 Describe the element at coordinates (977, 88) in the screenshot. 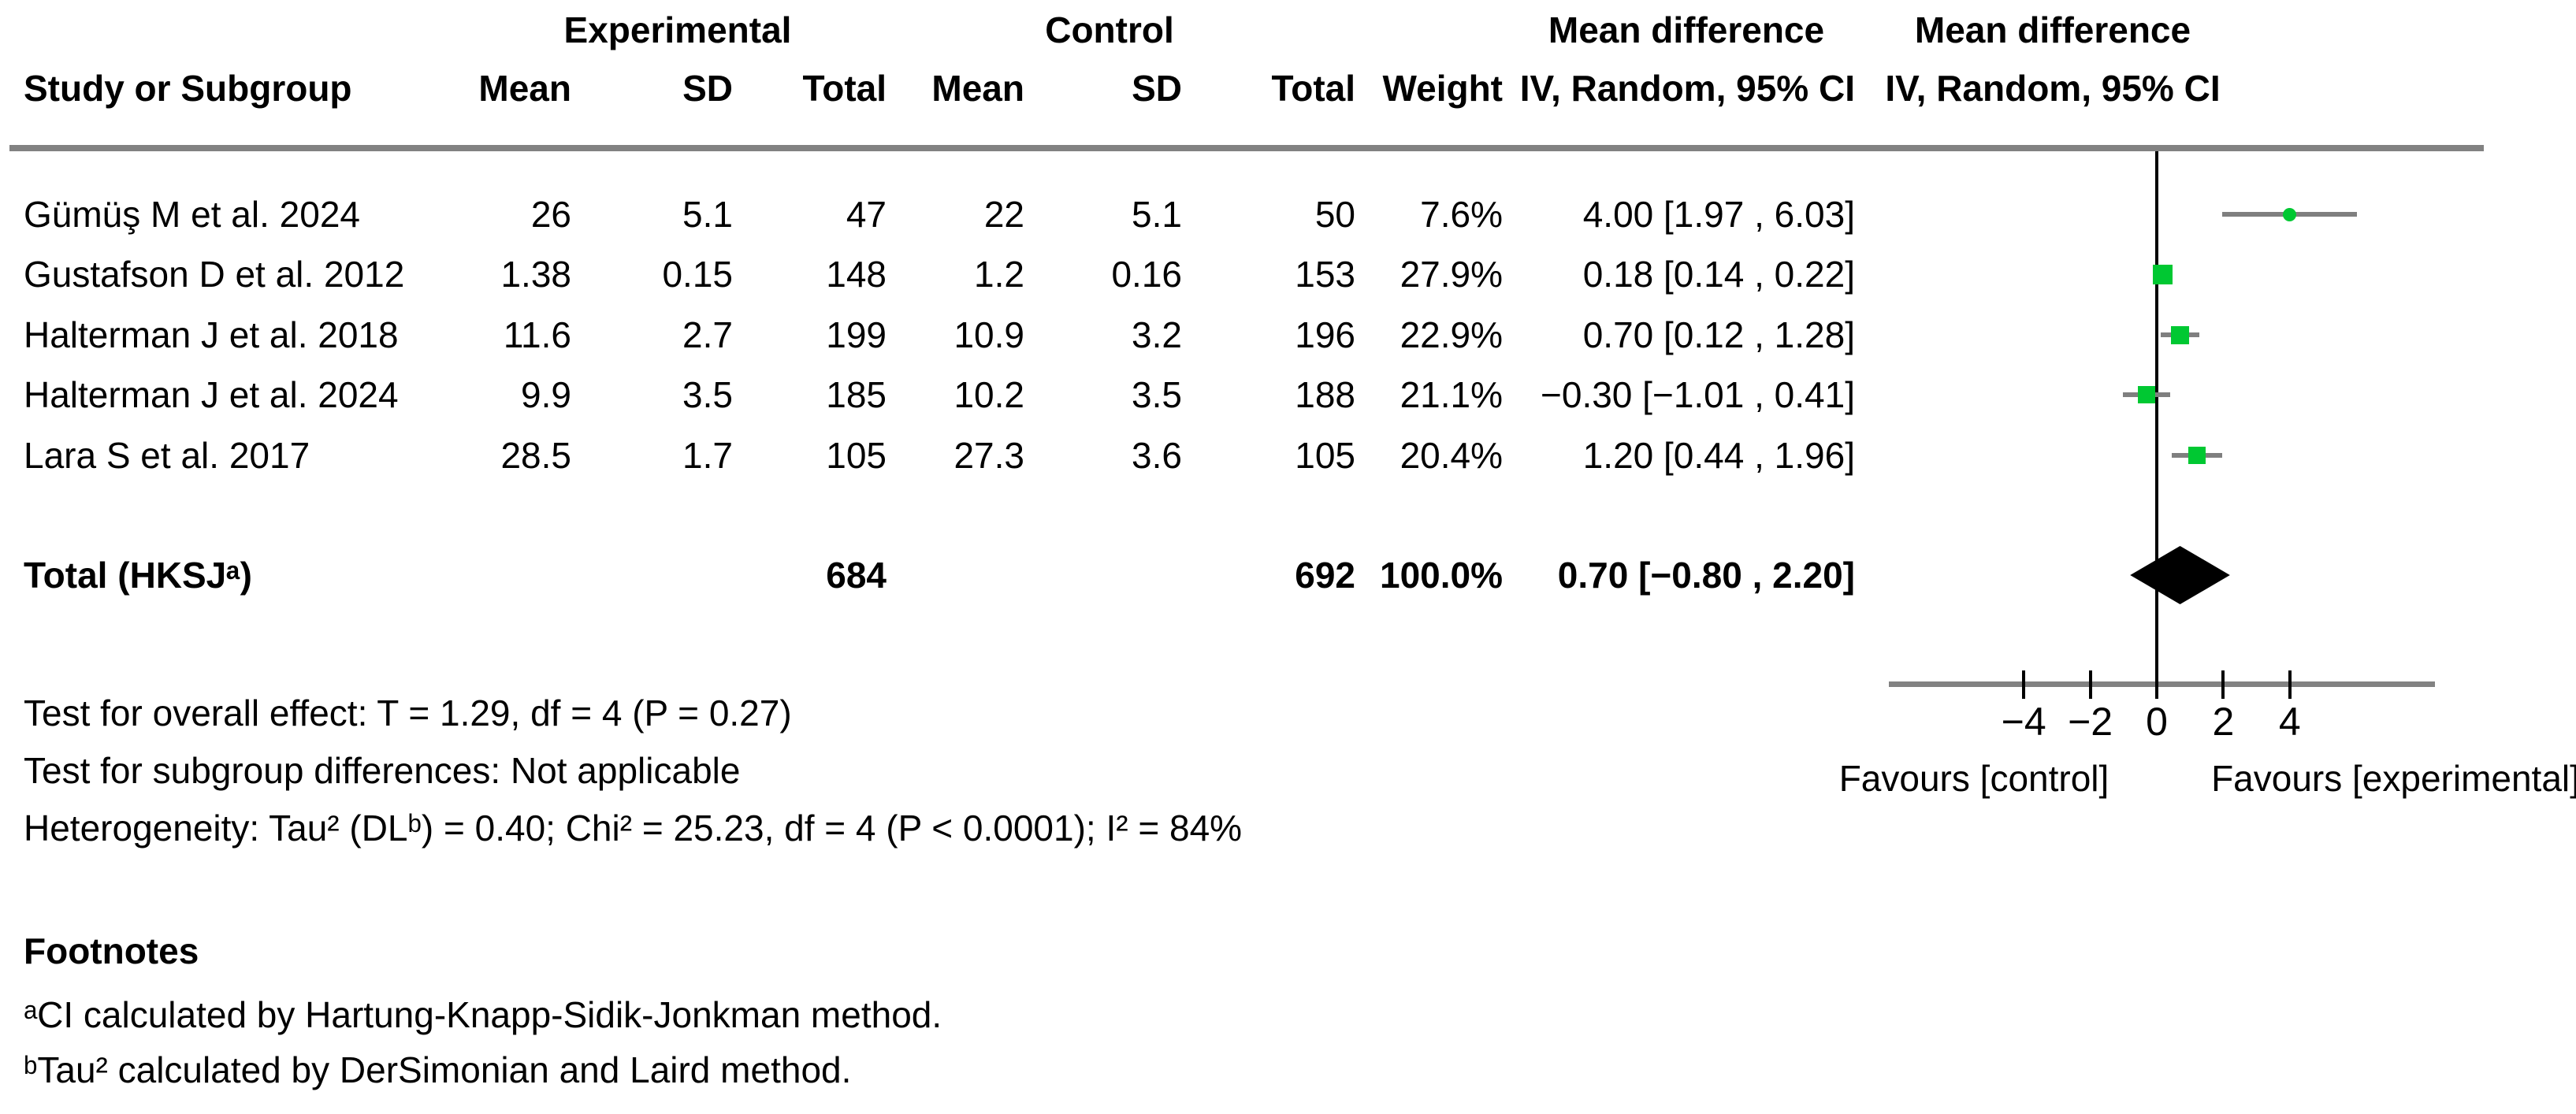

I see `header-ctrl-mean: Mean` at that location.